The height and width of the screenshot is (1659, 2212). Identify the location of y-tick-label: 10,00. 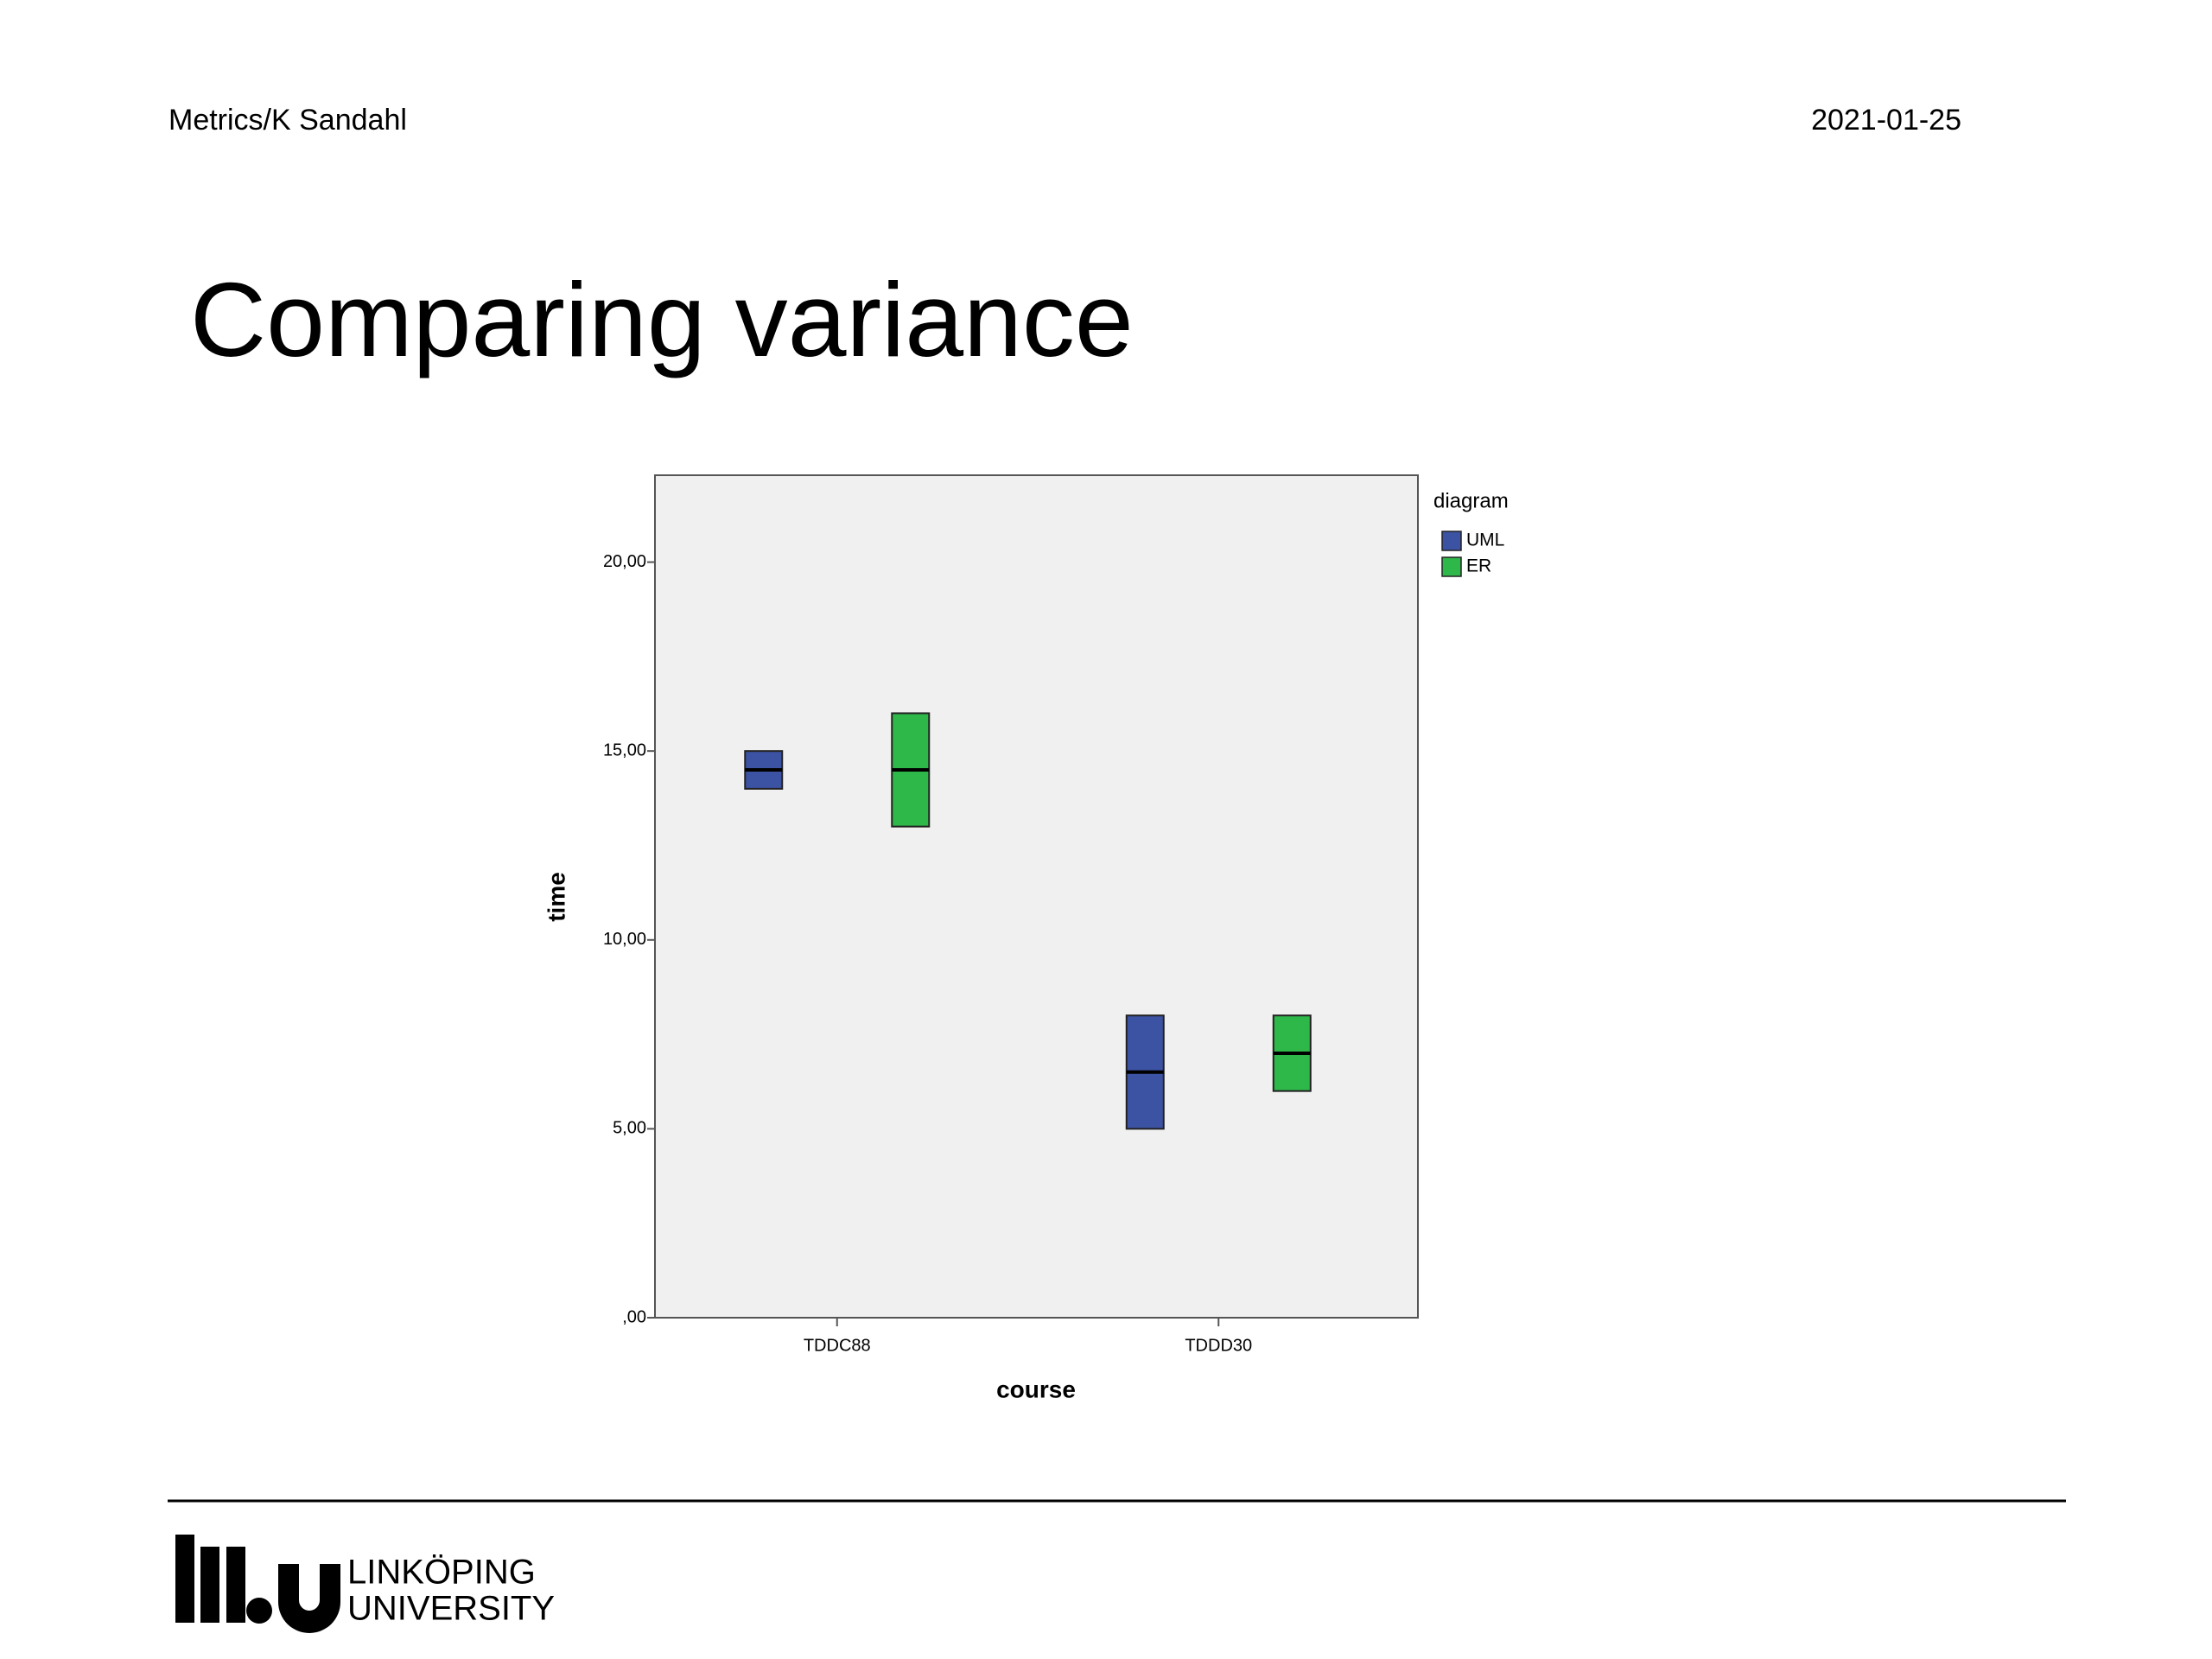
(624, 940).